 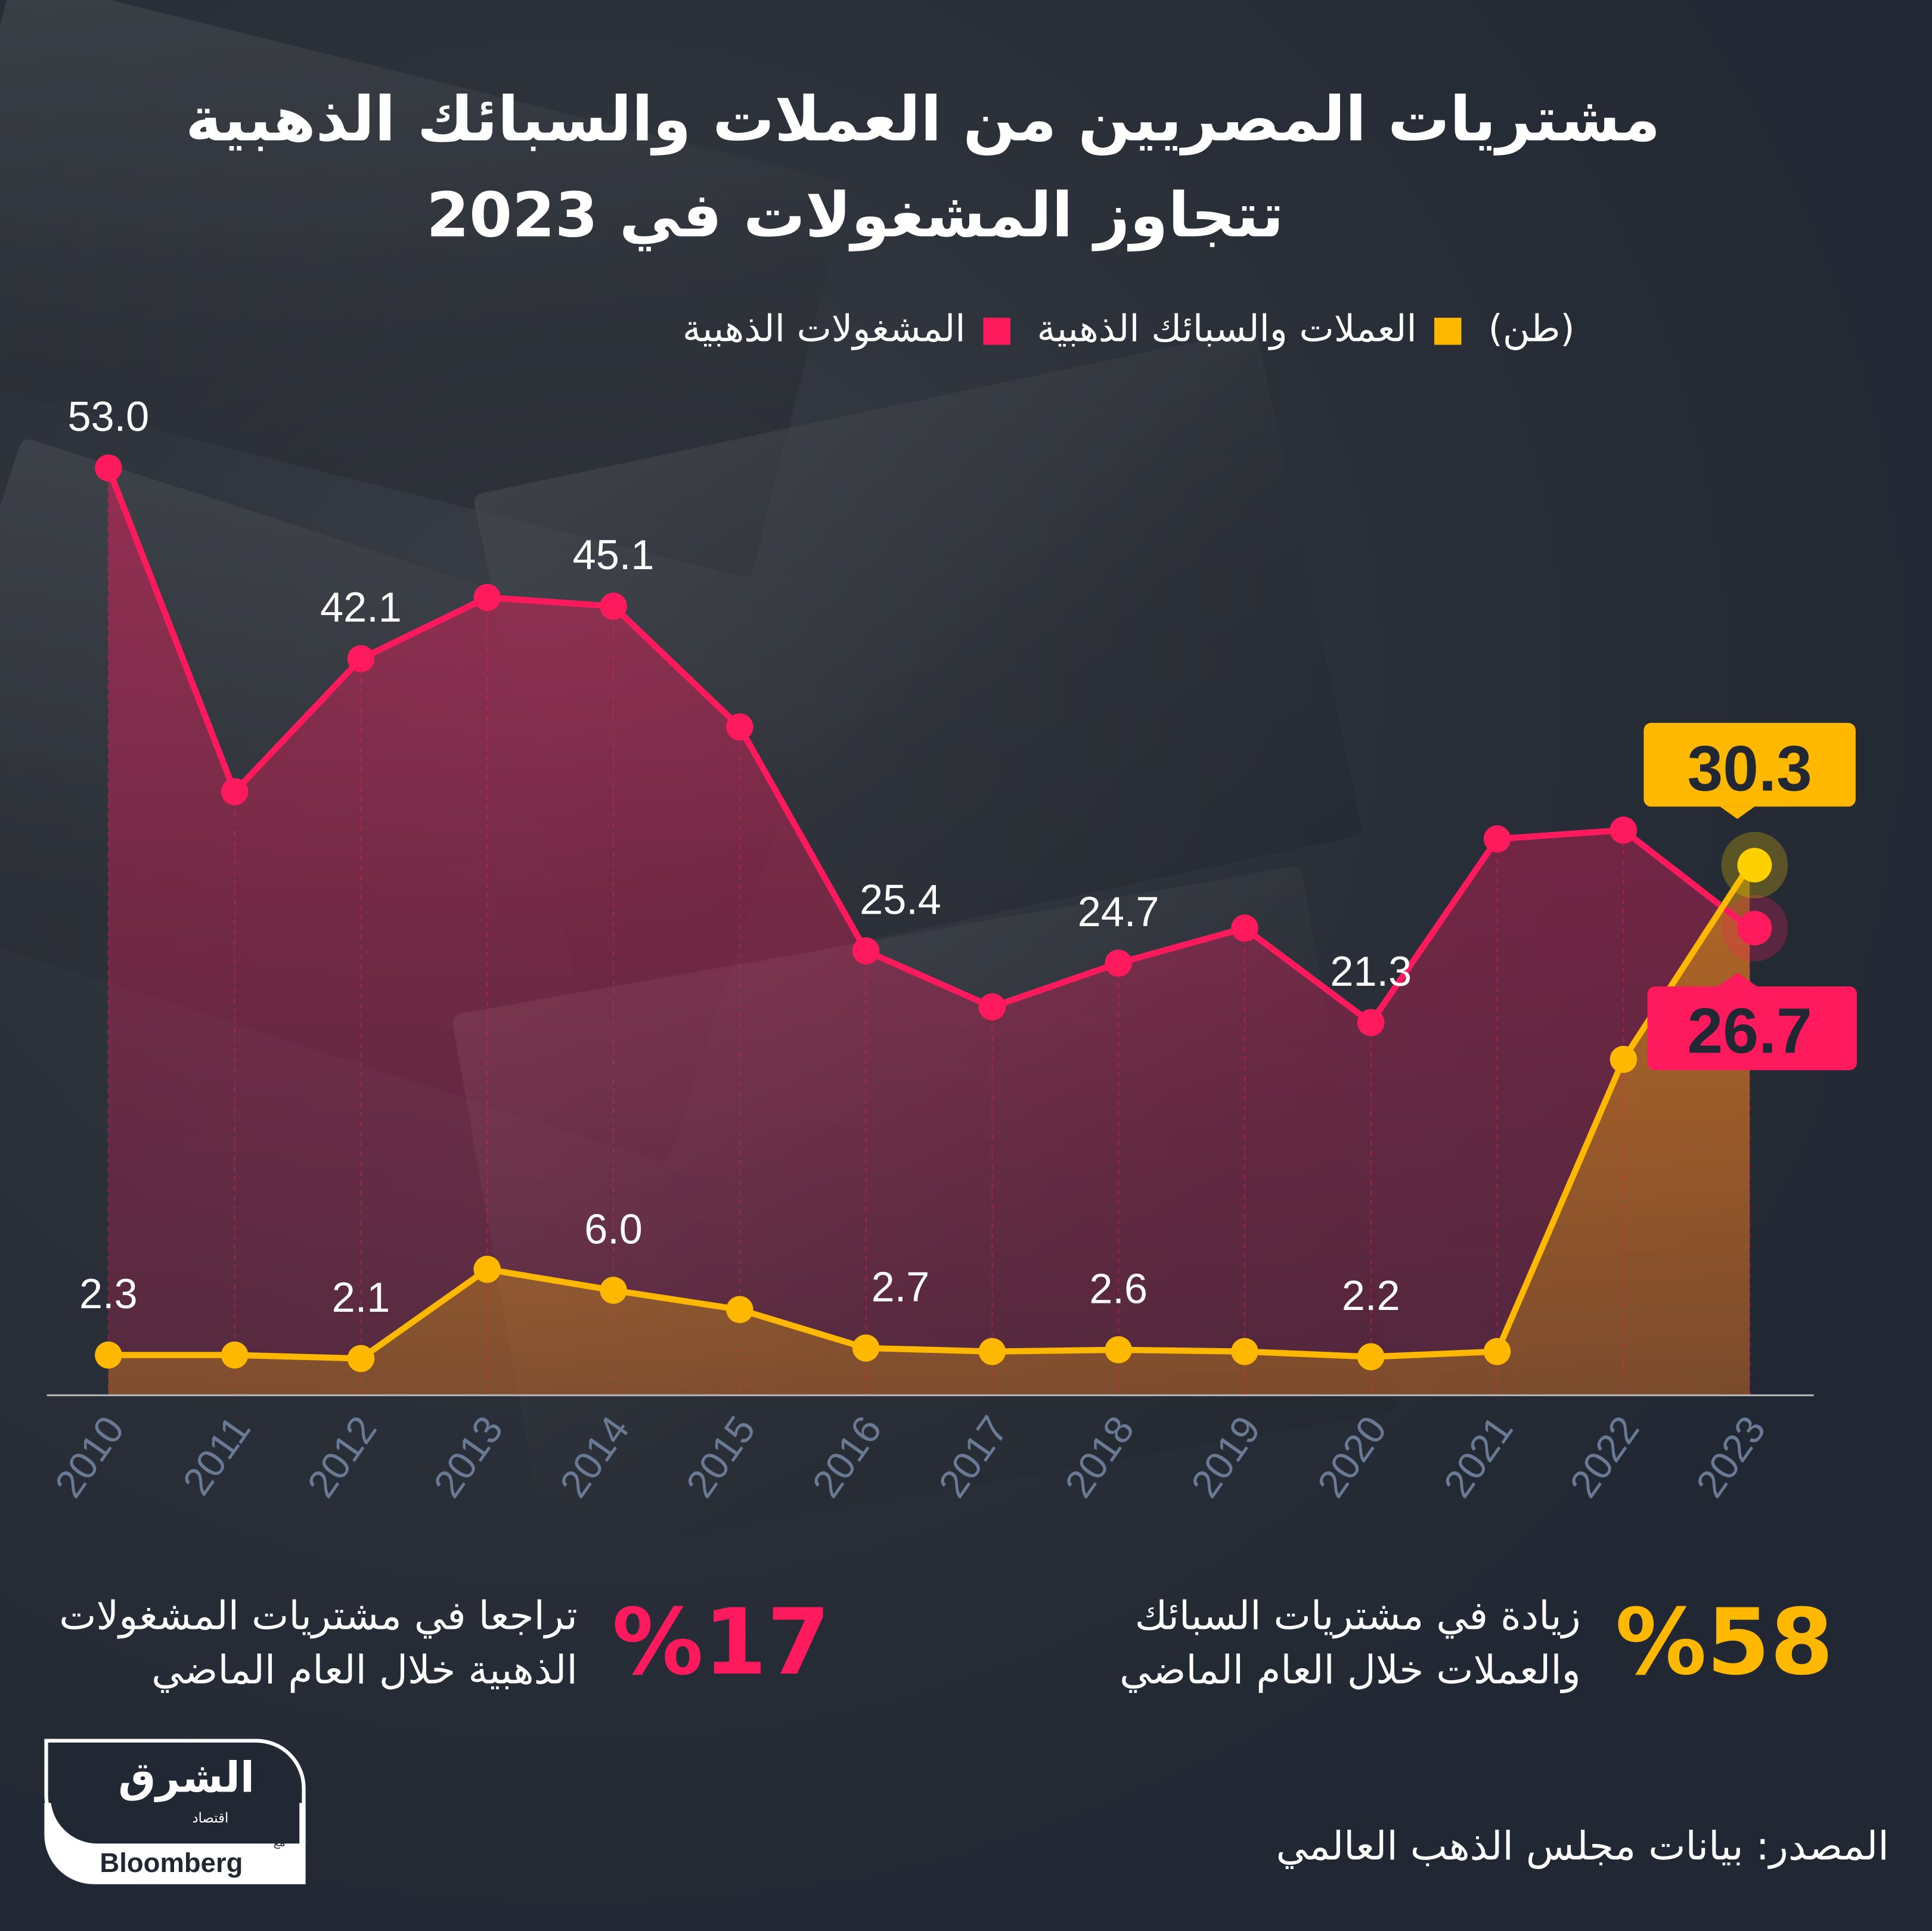 What do you see at coordinates (1371, 1295) in the screenshot?
I see `data-label: 2.2` at bounding box center [1371, 1295].